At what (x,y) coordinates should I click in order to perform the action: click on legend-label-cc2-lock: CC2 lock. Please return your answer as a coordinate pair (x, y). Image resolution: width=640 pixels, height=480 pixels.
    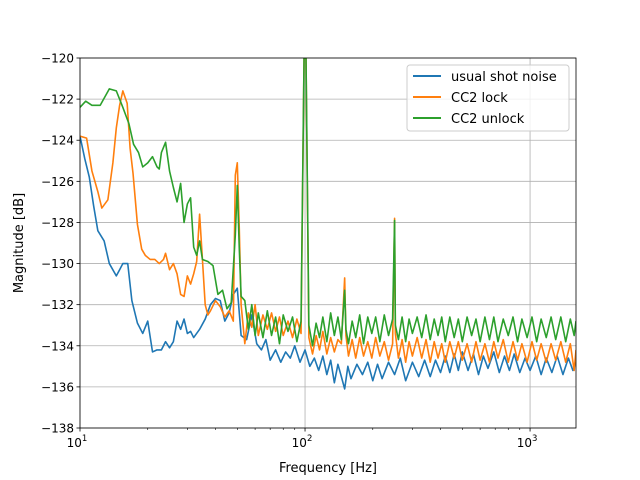
    Looking at the image, I should click on (479, 98).